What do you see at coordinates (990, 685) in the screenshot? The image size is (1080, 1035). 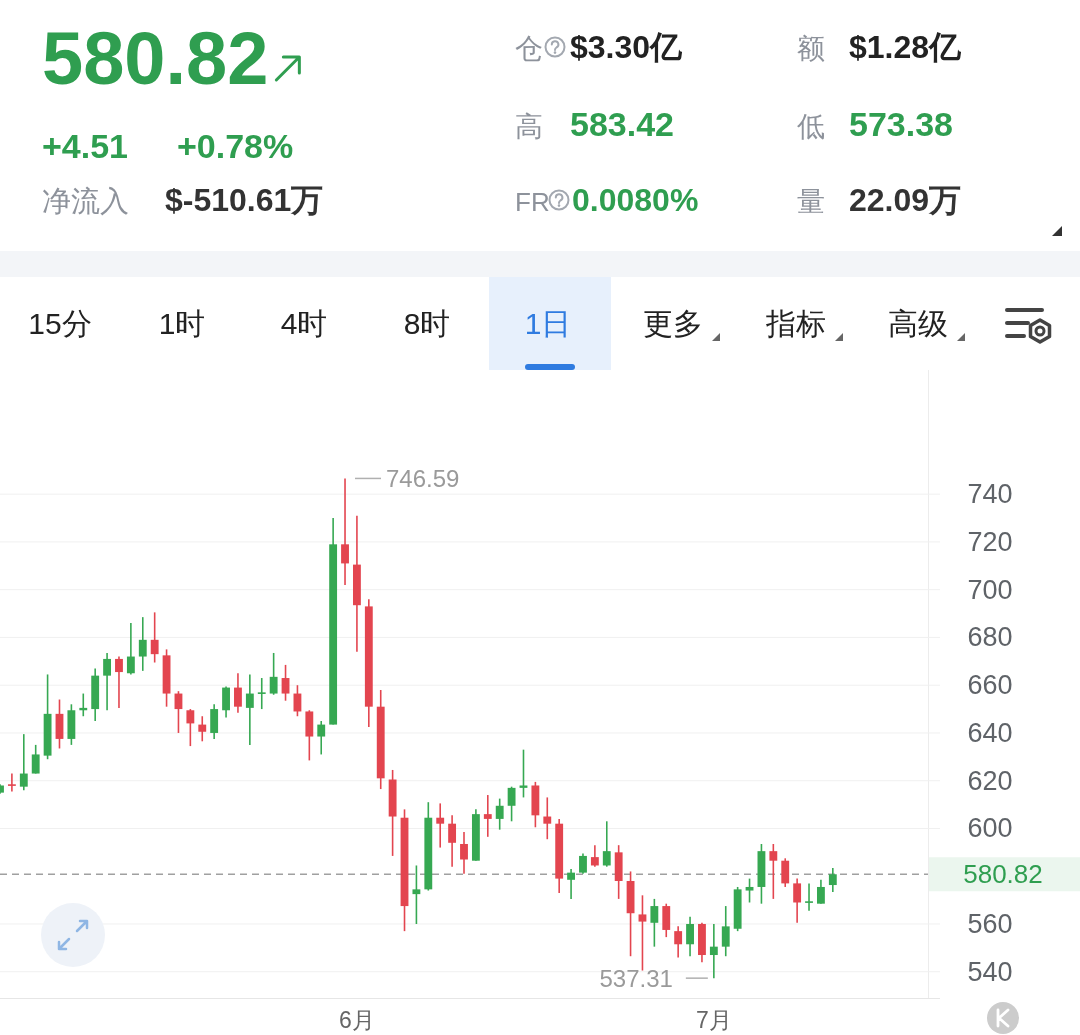 I see `y-tick-label: 660` at bounding box center [990, 685].